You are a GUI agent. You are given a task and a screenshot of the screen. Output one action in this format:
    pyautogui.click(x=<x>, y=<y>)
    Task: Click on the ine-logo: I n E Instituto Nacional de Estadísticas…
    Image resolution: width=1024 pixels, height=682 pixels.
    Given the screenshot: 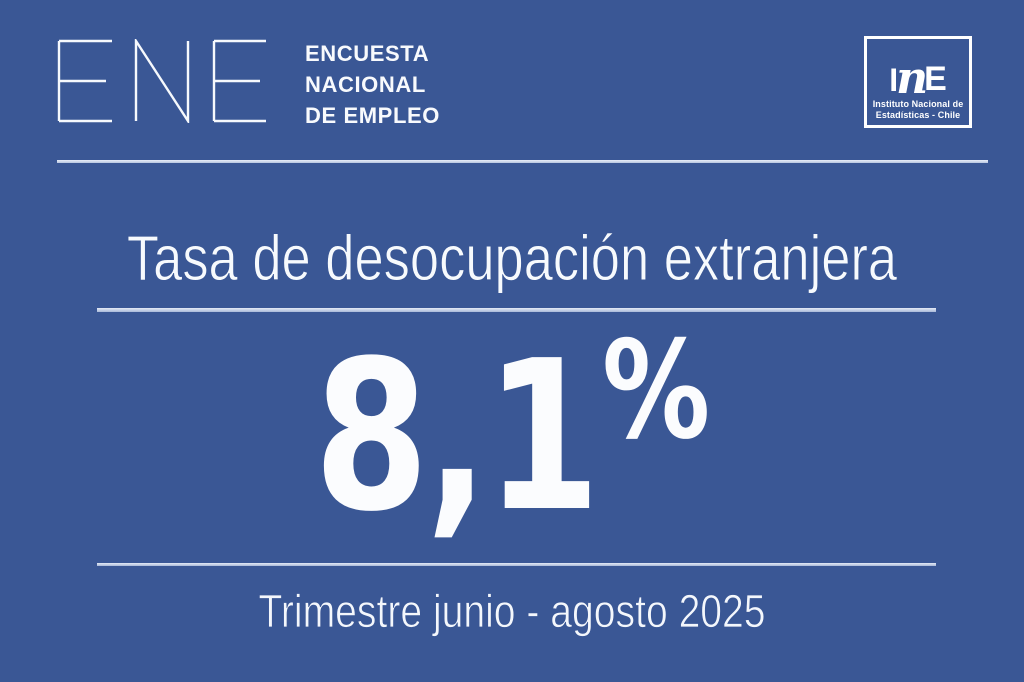 What is the action you would take?
    pyautogui.click(x=918, y=82)
    